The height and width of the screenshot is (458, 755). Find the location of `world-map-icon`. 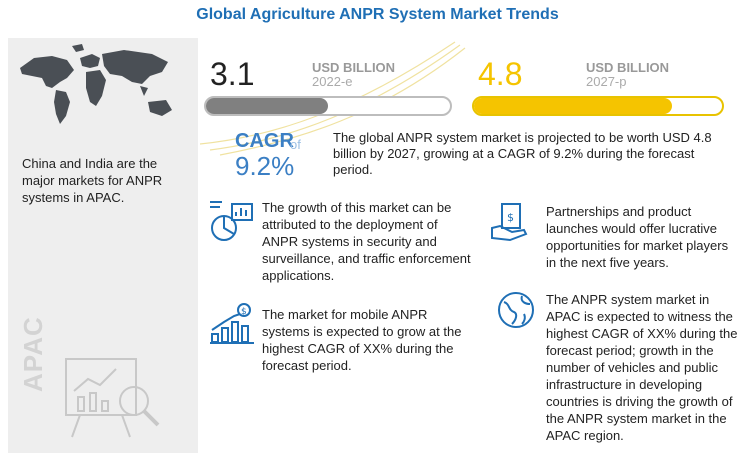

world-map-icon is located at coordinates (96, 84).